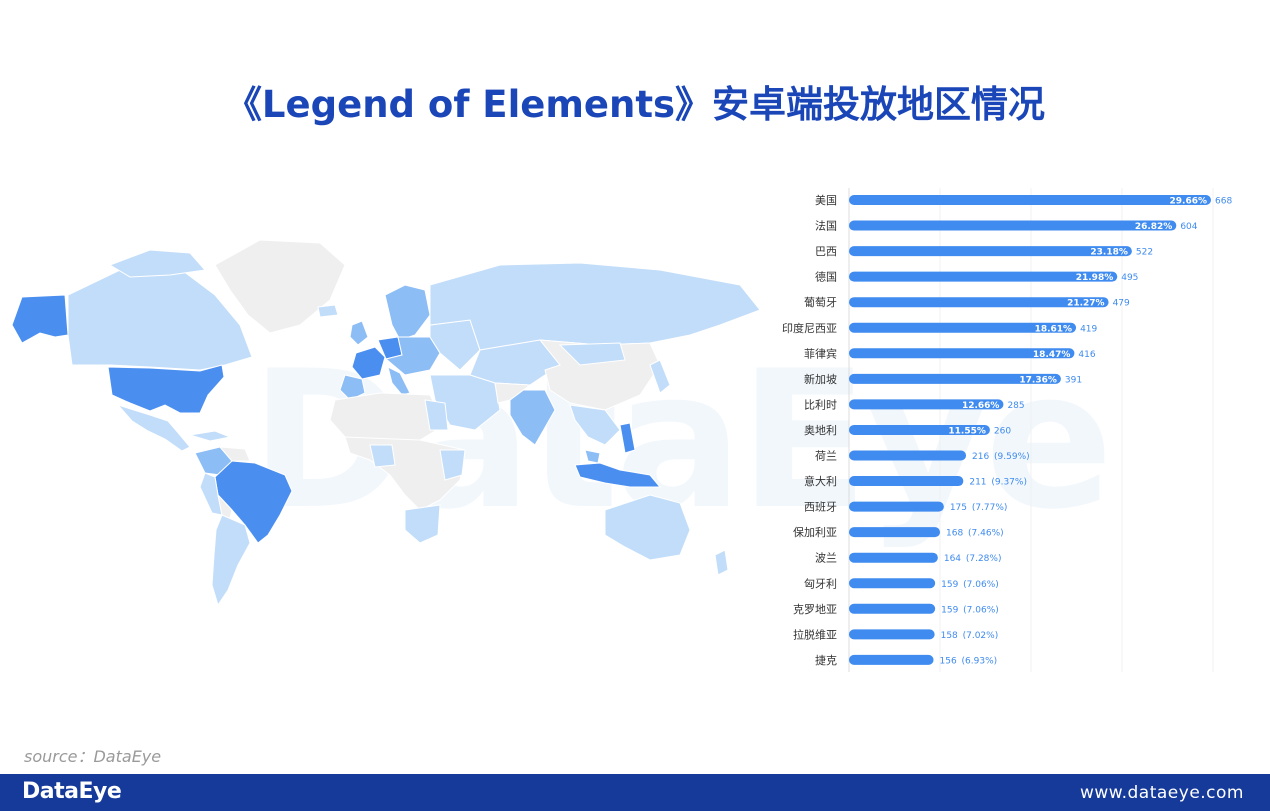 The width and height of the screenshot is (1270, 811). Describe the element at coordinates (595, 306) in the screenshot. I see `map-russia` at that location.